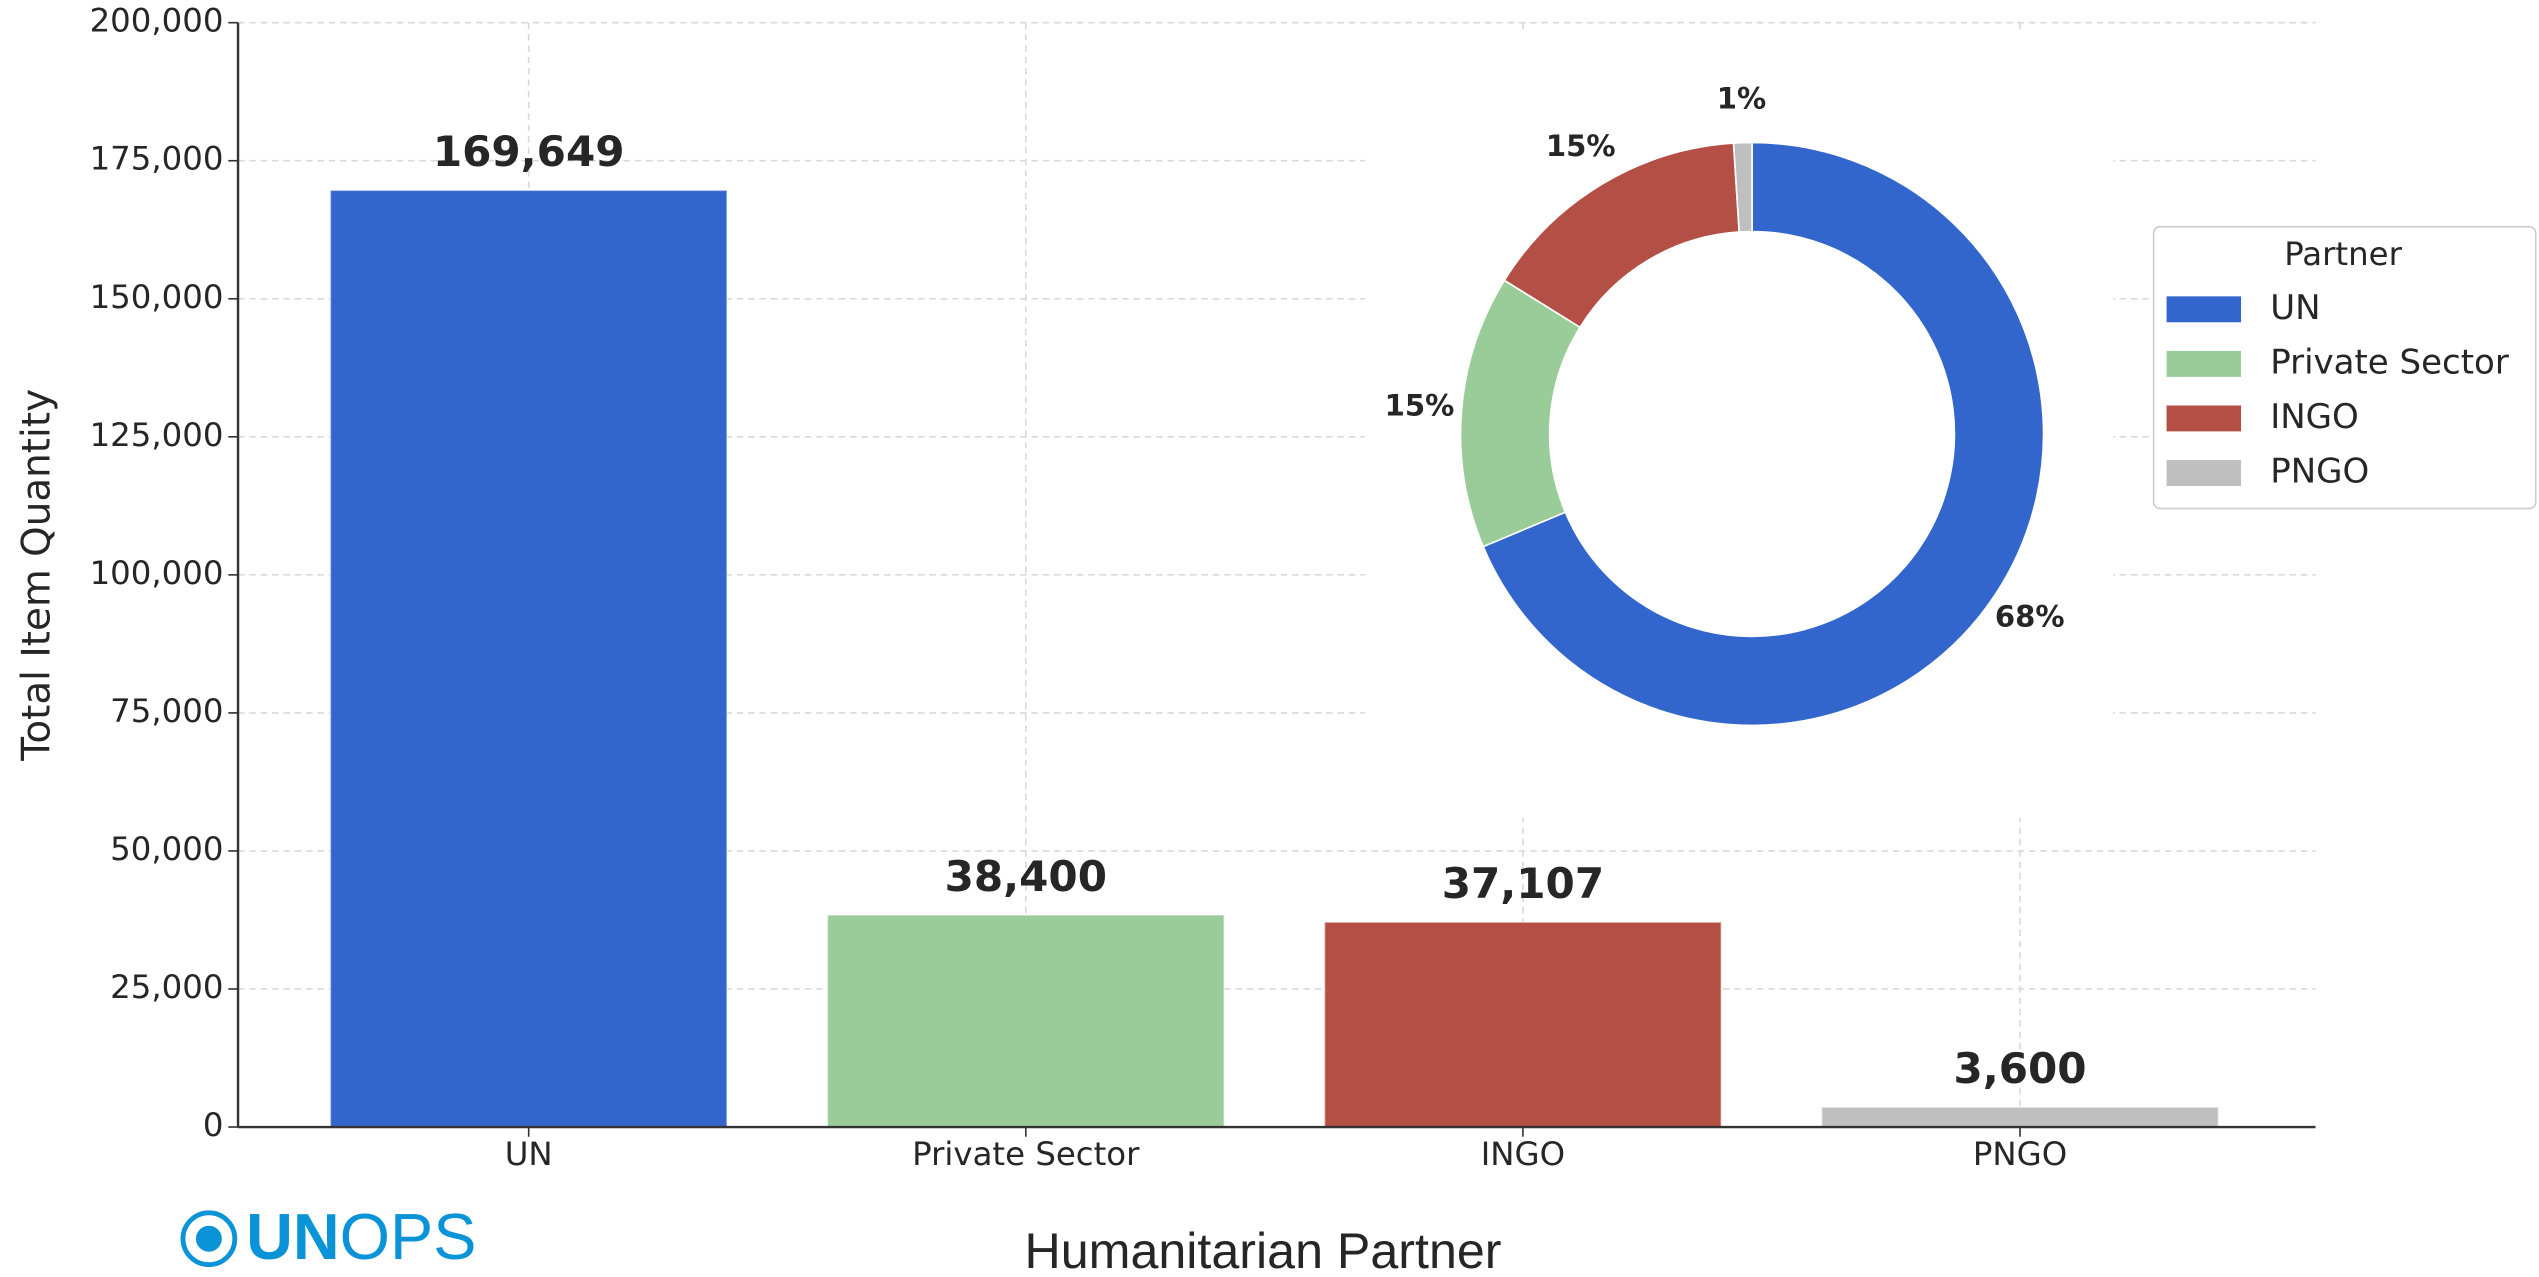  Describe the element at coordinates (2319, 472) in the screenshot. I see `legend-label: PNGO` at that location.